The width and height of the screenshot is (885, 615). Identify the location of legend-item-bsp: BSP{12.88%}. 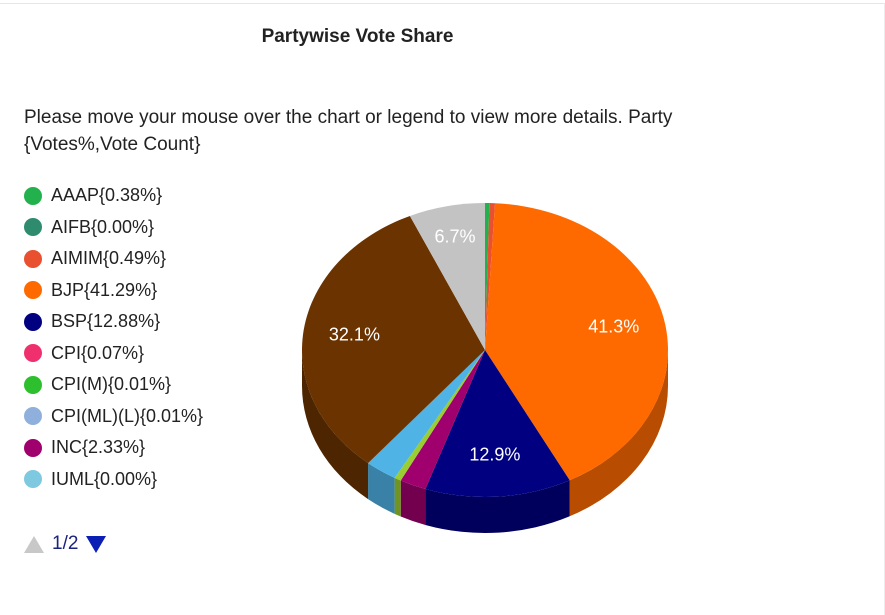
(144, 322).